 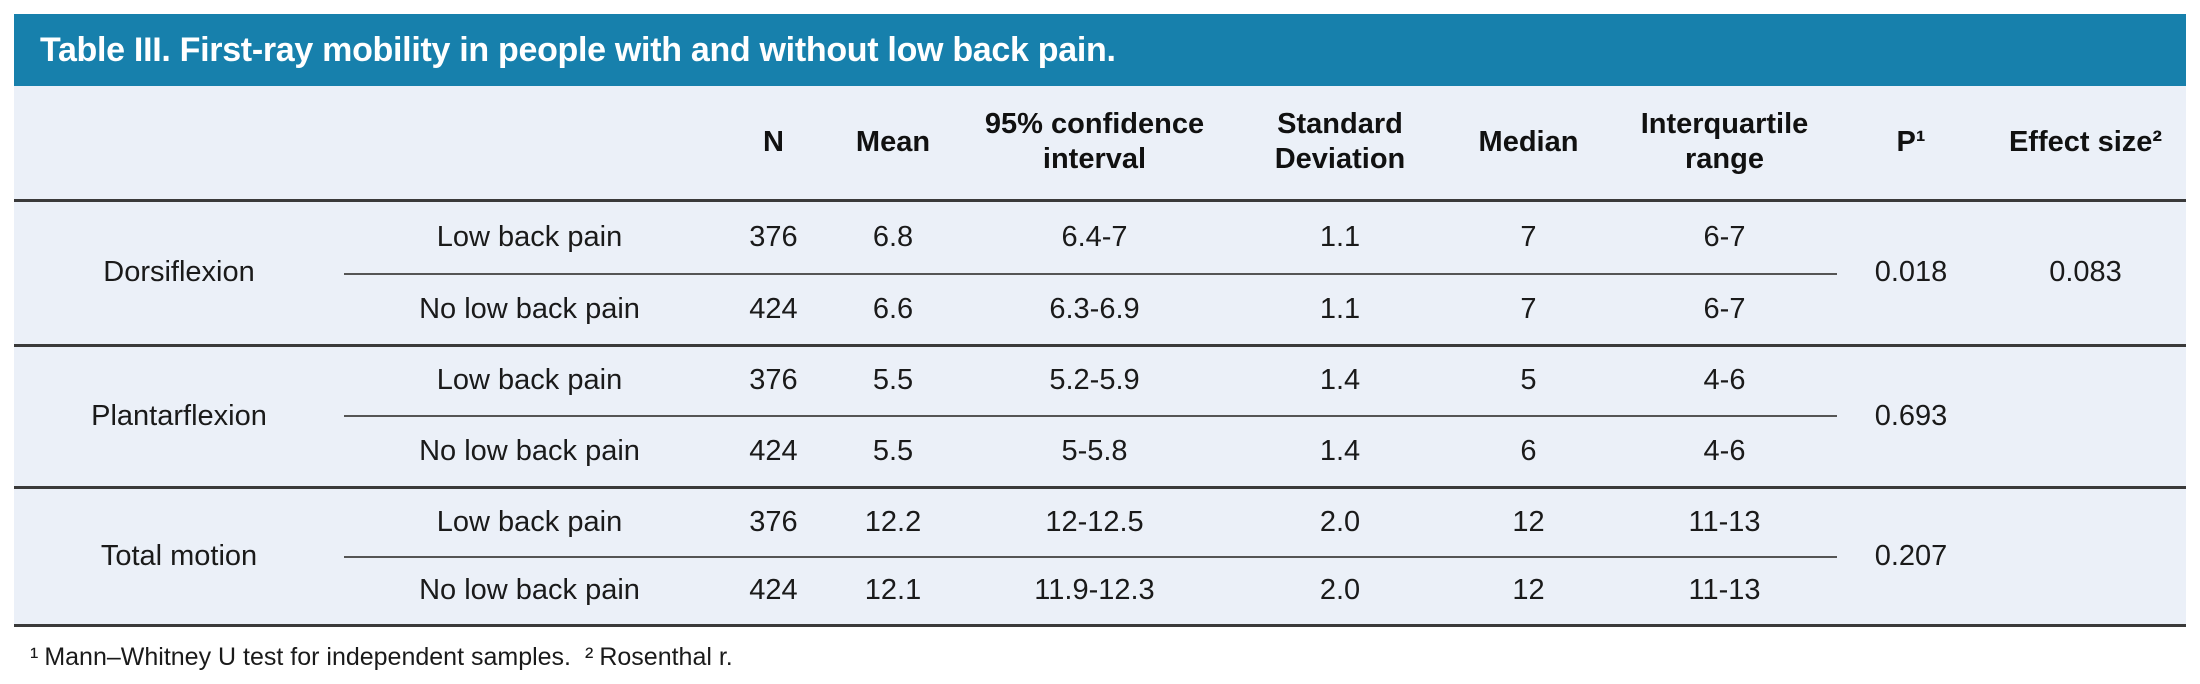 I want to click on footnote-marker: ², so click(x=589, y=656).